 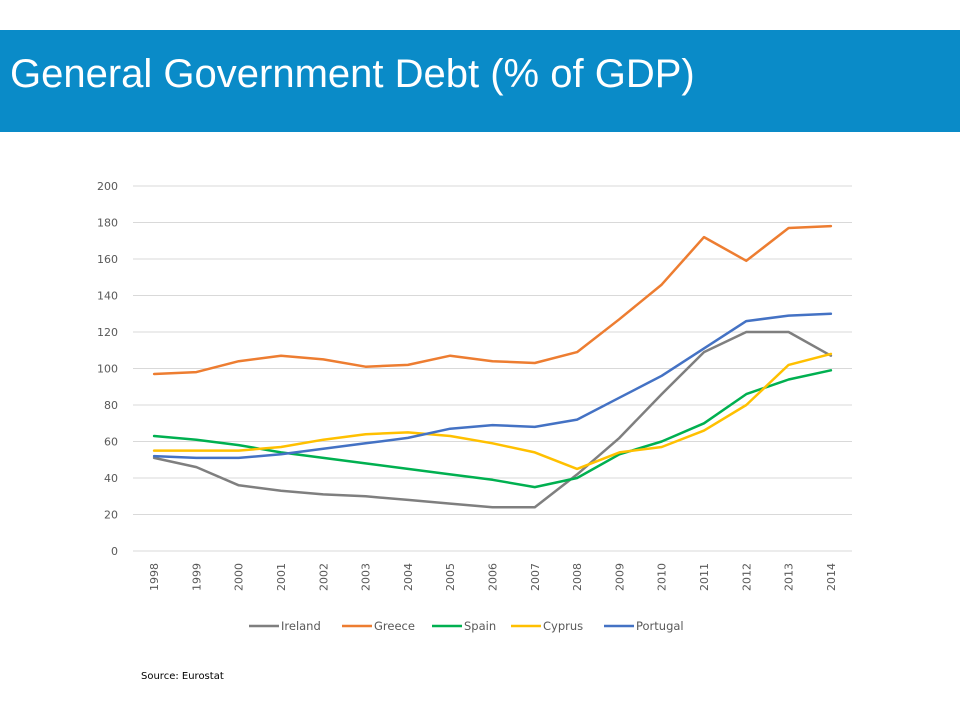 I want to click on series-line-greece, so click(x=492, y=300).